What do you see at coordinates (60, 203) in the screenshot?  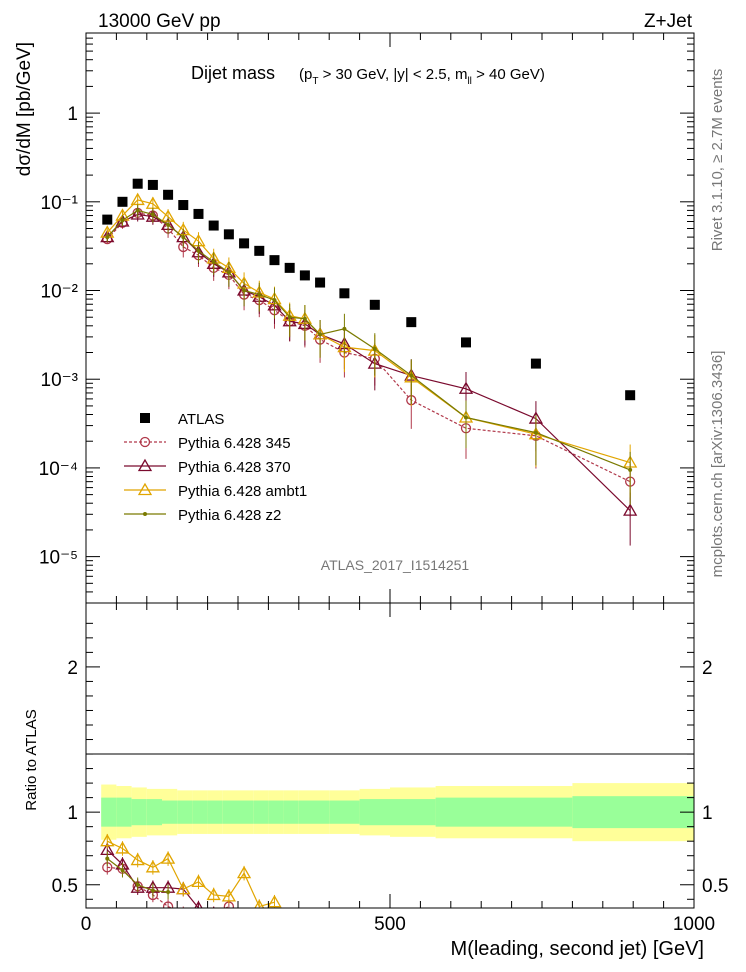 I see `y-tick-label: 10⁻¹` at bounding box center [60, 203].